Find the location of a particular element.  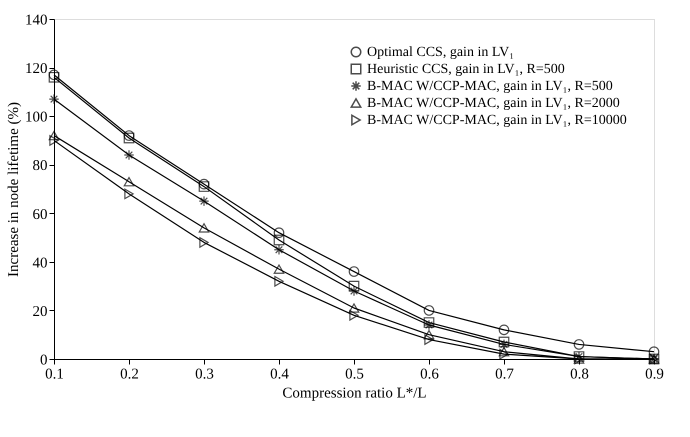

y-tick-label: 0 is located at coordinates (44, 360).